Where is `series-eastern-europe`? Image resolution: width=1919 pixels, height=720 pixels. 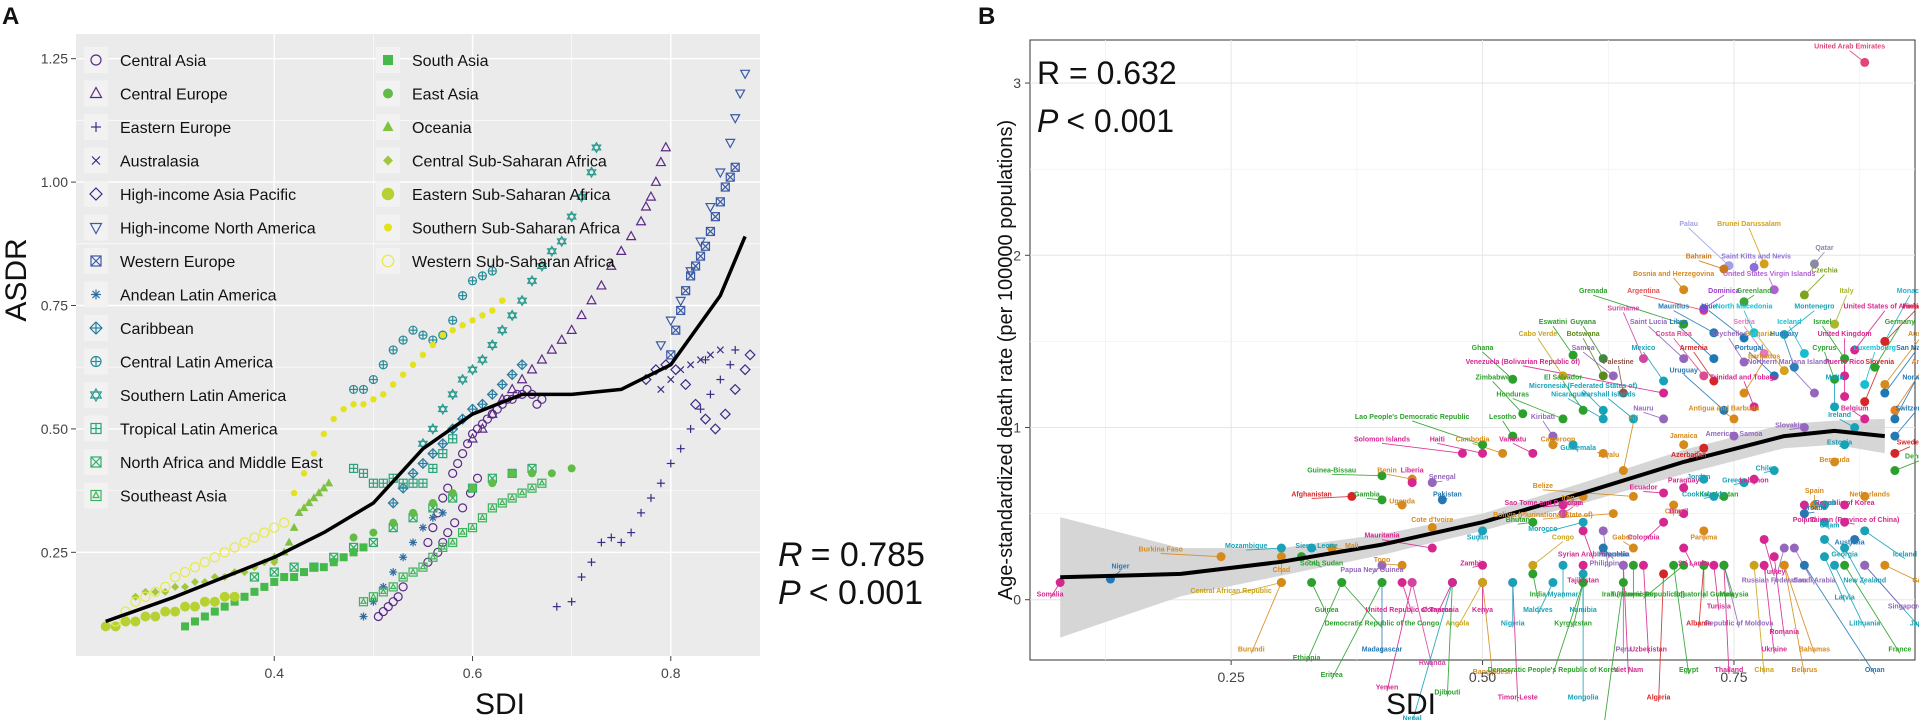 series-eastern-europe is located at coordinates (646, 478).